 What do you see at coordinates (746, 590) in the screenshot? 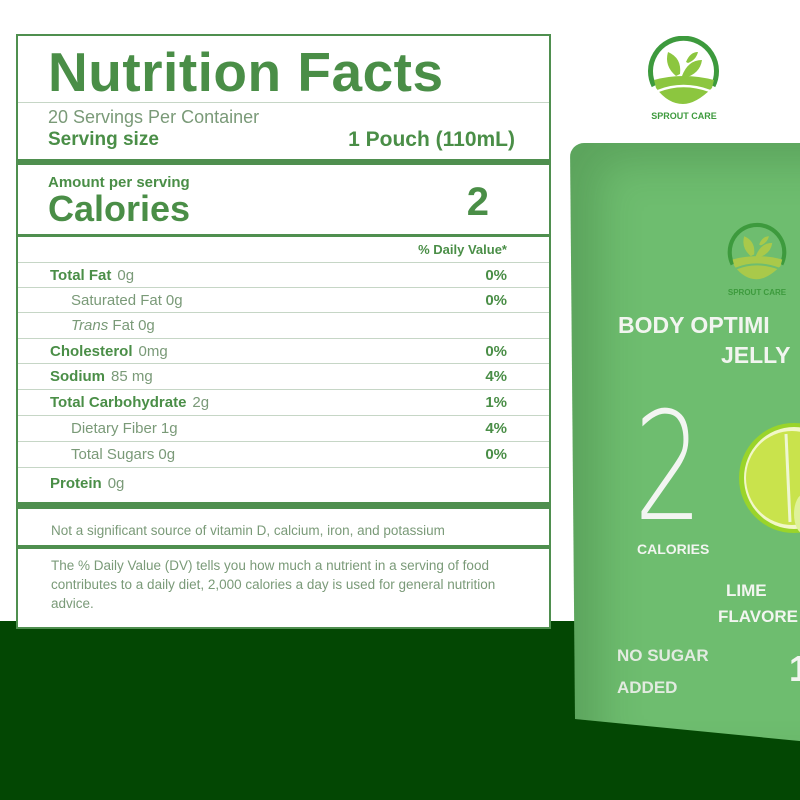
I see `flavor-line1: LIME` at bounding box center [746, 590].